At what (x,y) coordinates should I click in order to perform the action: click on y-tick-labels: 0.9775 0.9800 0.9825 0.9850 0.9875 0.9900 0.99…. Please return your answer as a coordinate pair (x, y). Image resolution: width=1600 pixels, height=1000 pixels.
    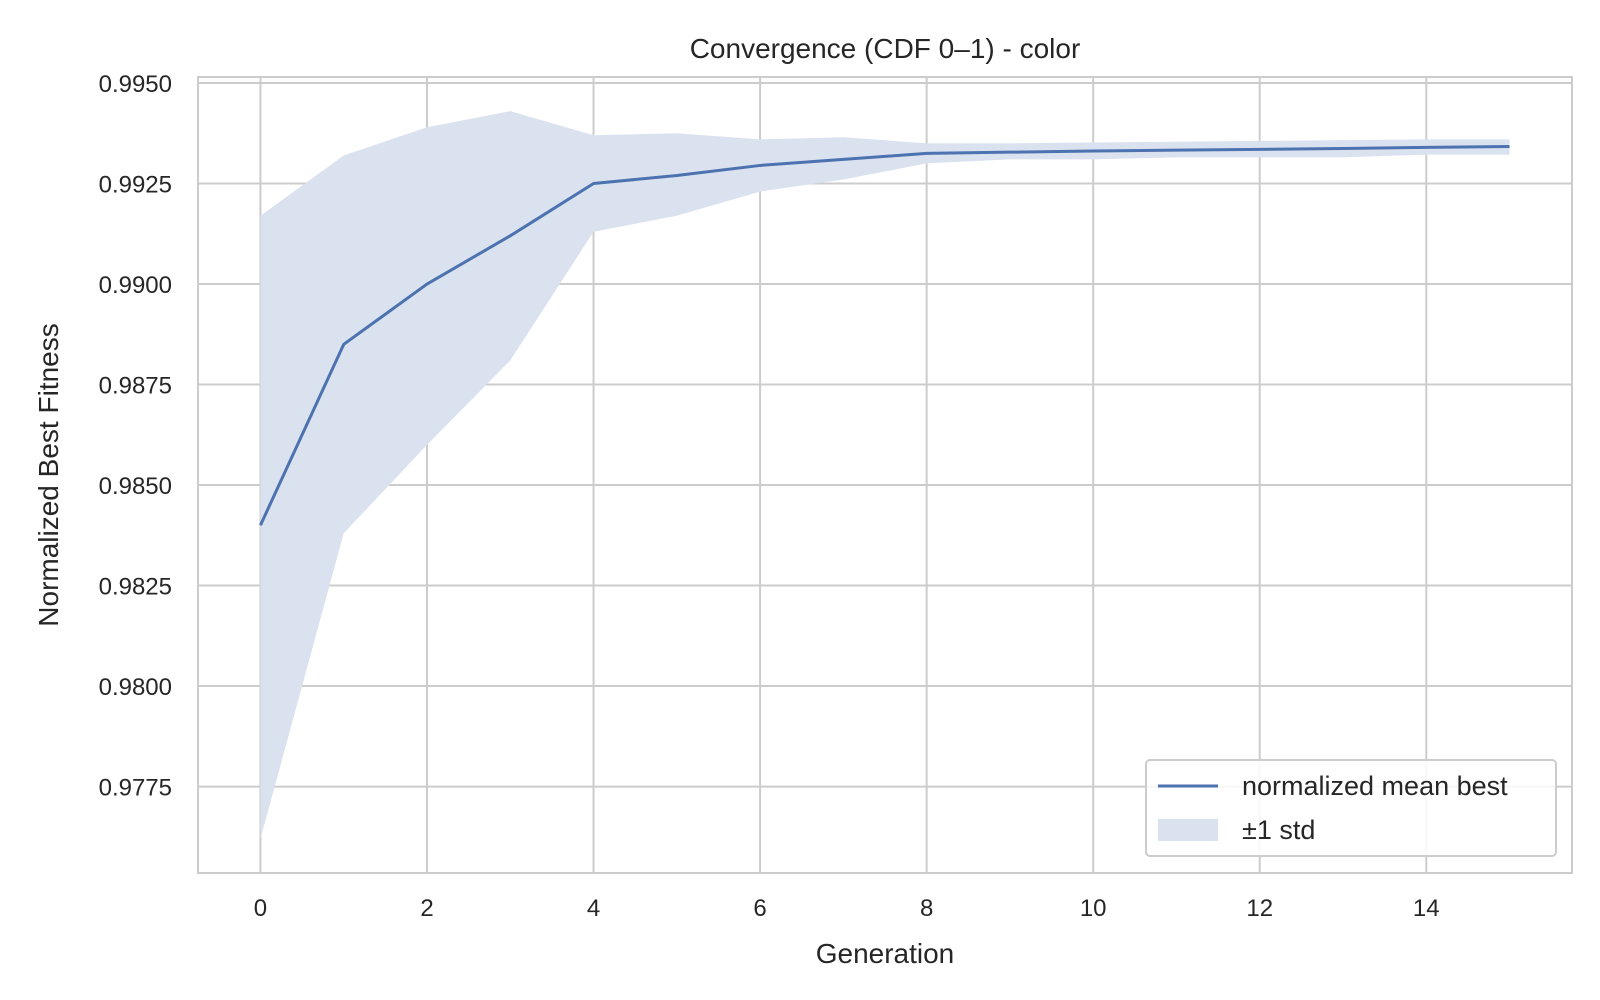
    Looking at the image, I should click on (135, 436).